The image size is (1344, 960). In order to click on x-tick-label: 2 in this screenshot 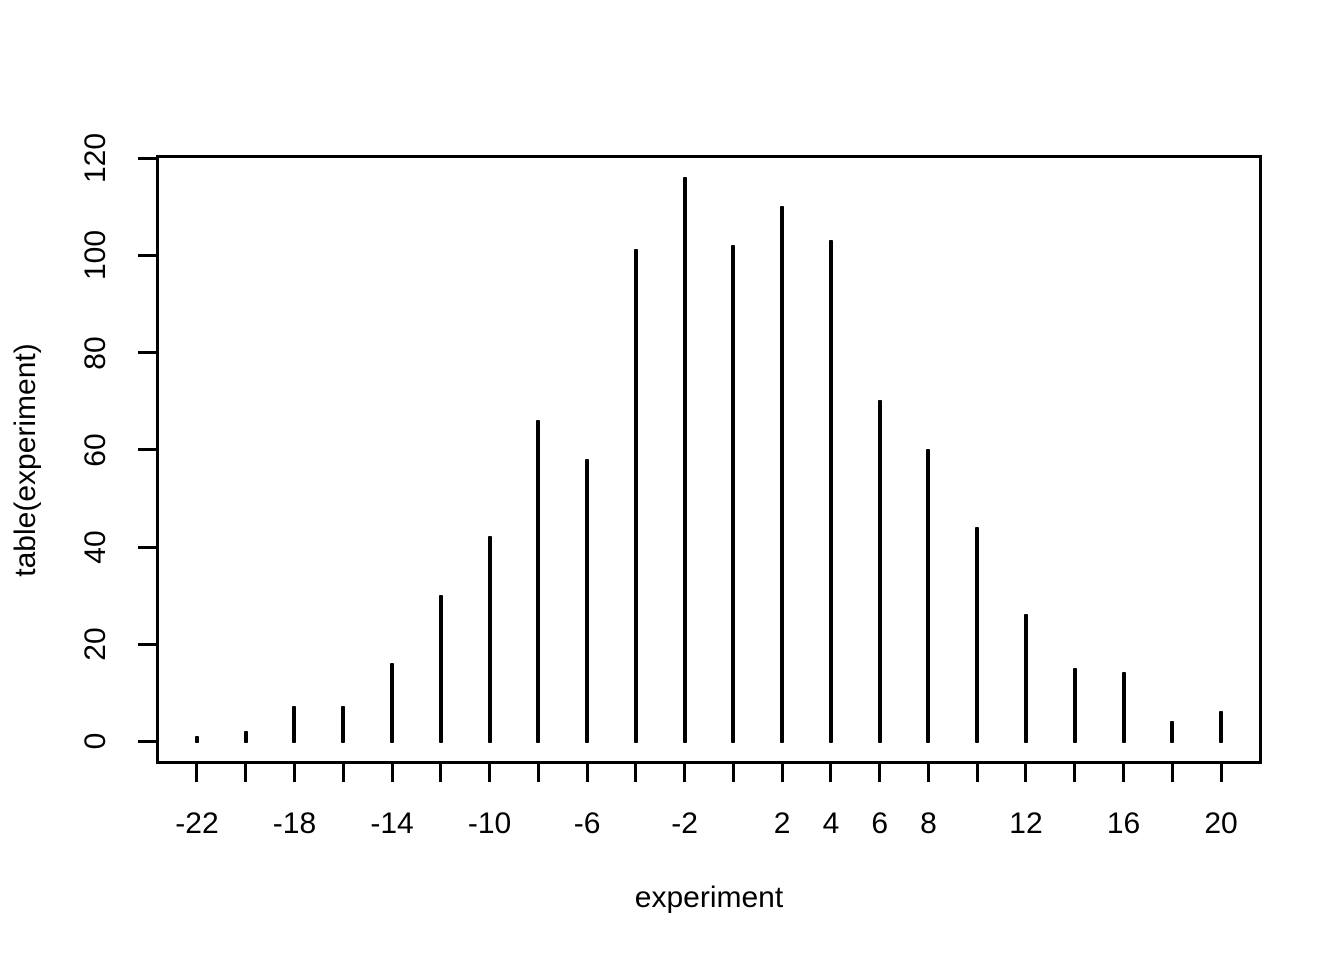, I will do `click(782, 823)`.